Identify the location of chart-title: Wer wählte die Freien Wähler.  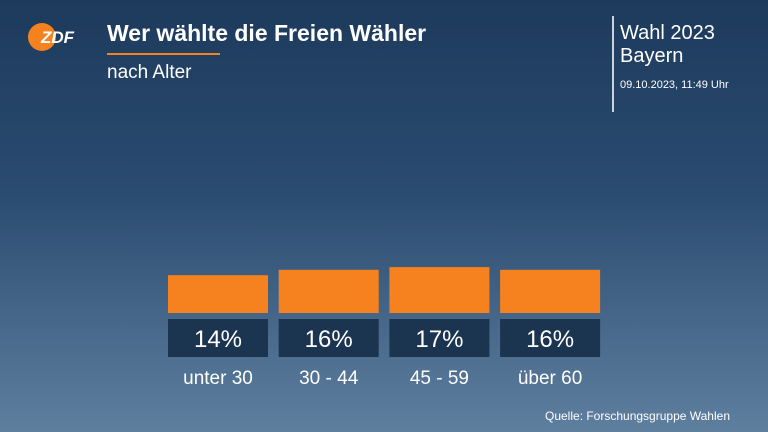
(267, 33).